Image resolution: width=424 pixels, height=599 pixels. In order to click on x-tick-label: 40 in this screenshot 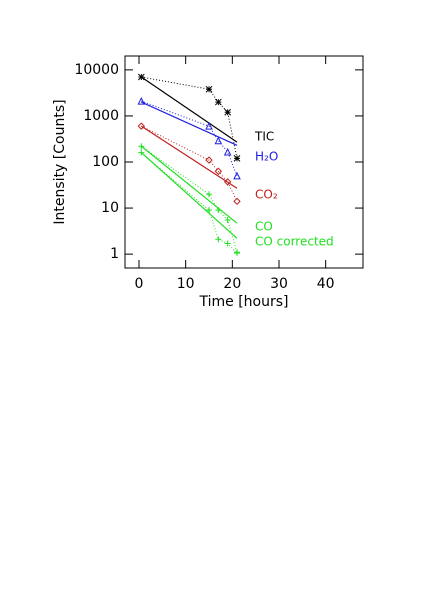, I will do `click(326, 284)`.